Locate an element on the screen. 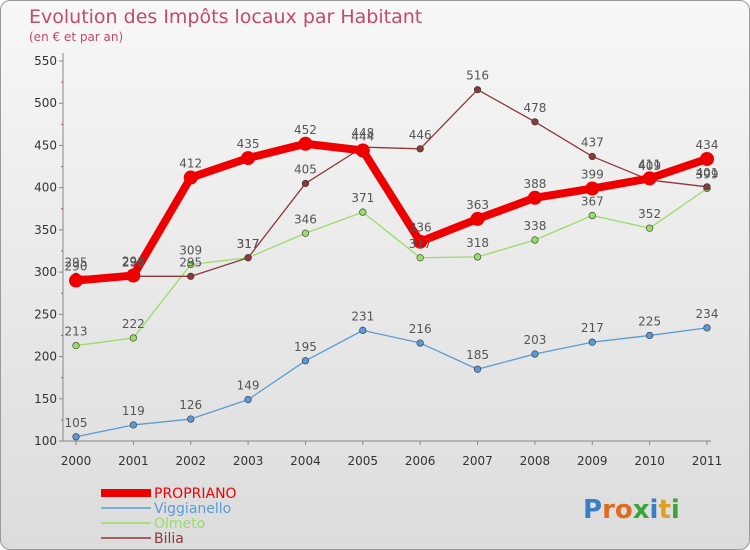 The width and height of the screenshot is (750, 550). y-tick-label: 450 is located at coordinates (45, 145).